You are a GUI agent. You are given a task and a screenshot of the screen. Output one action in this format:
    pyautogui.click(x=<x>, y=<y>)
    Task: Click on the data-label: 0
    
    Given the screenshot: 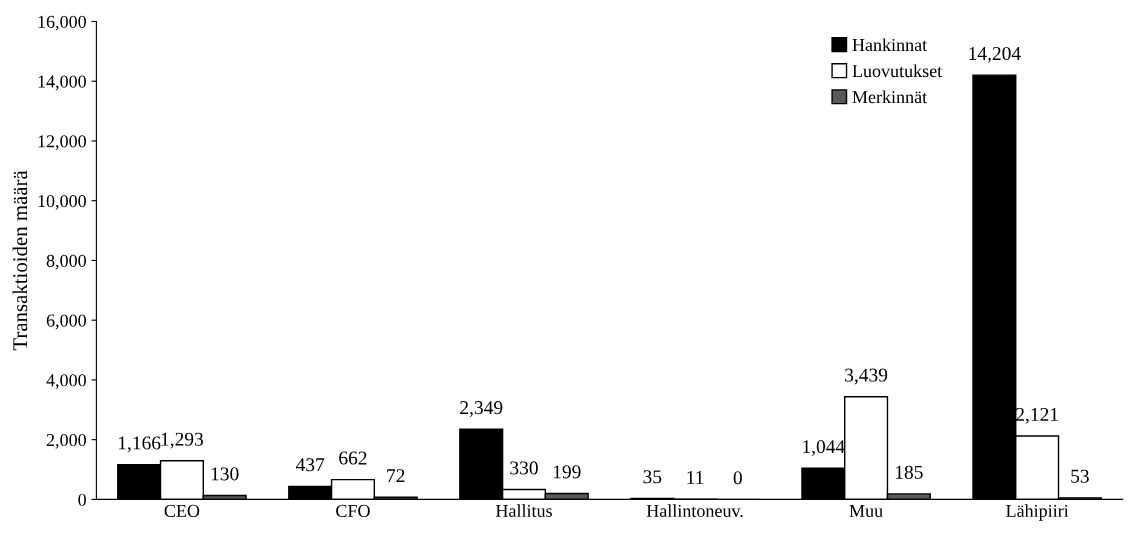 What is the action you would take?
    pyautogui.click(x=737, y=478)
    